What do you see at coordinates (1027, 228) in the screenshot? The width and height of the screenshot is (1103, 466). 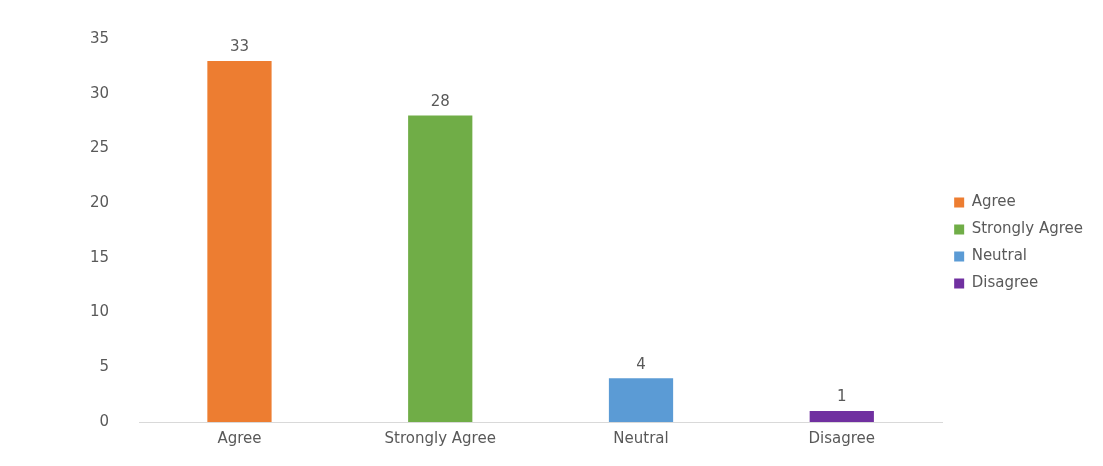 I see `legend-label: Strongly Agree` at bounding box center [1027, 228].